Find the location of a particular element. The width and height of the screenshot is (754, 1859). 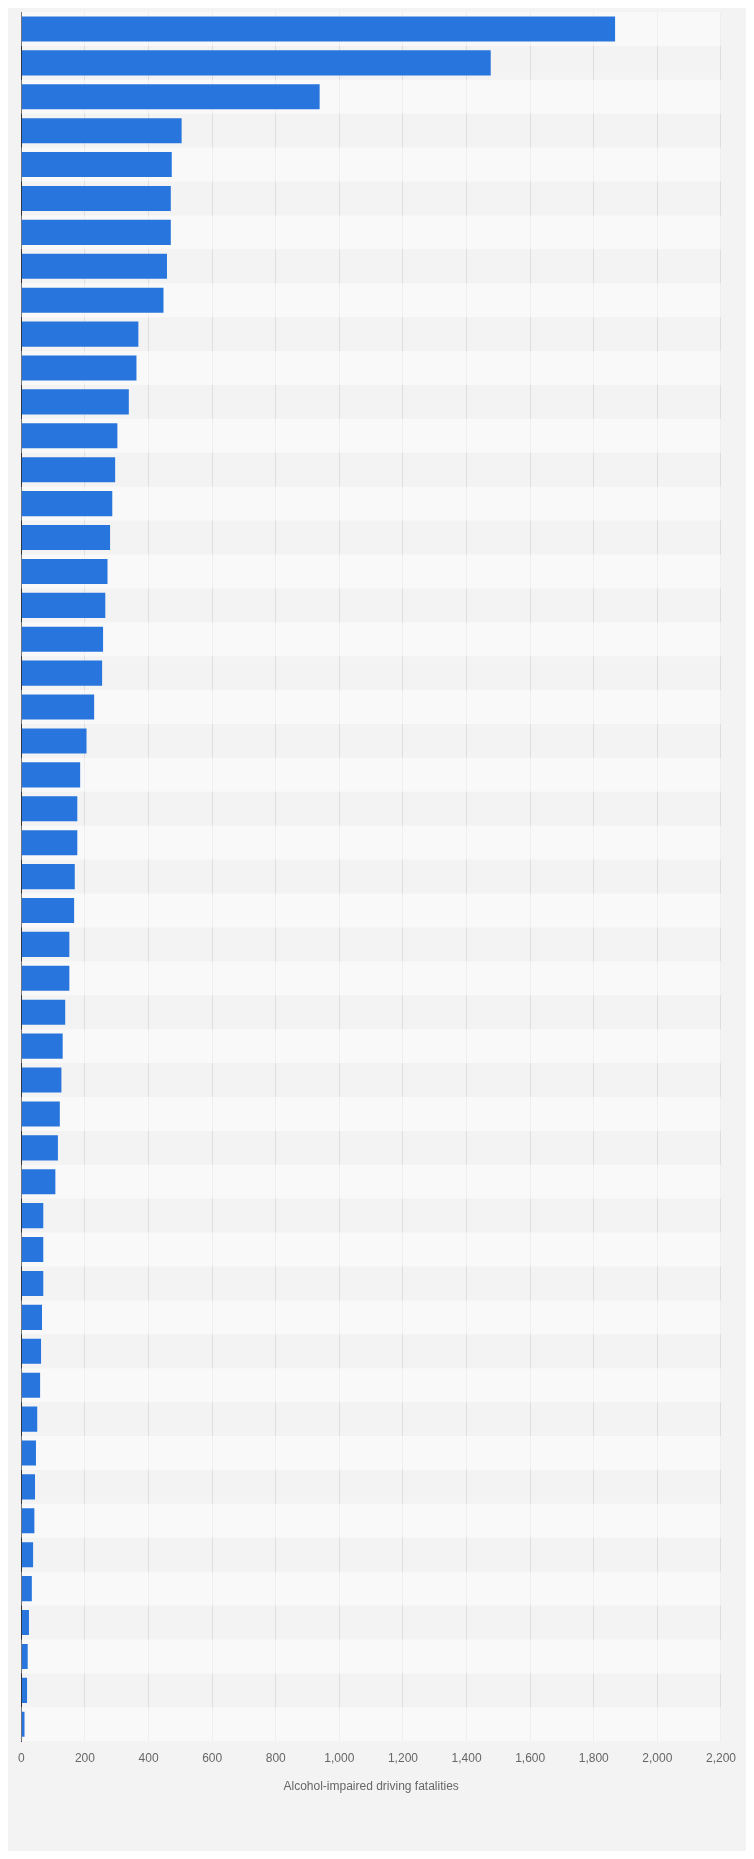

x-tick-label: 800 is located at coordinates (276, 1757).